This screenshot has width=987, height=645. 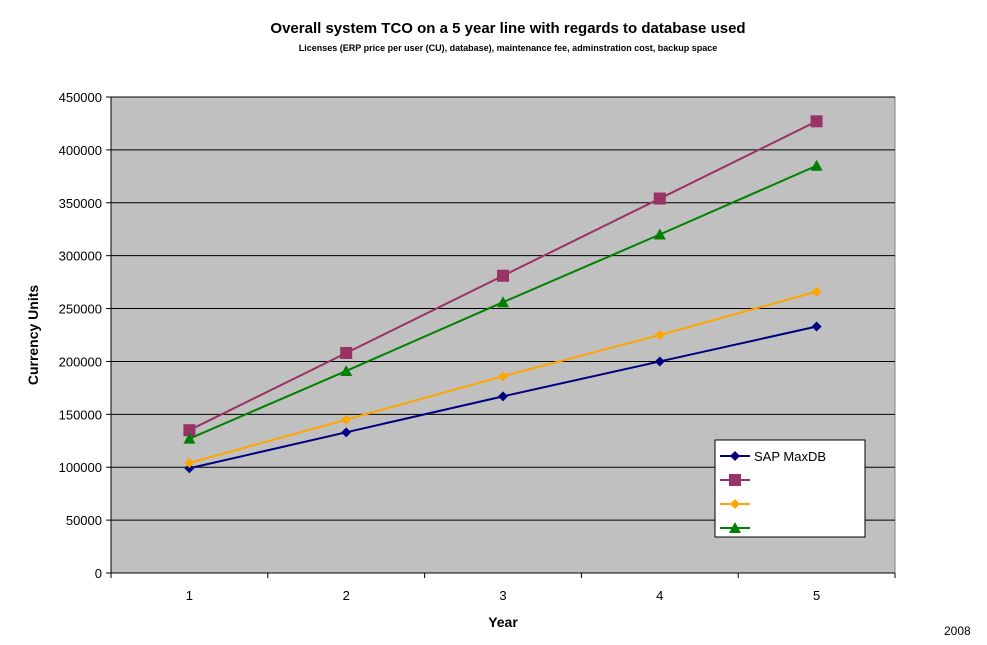 What do you see at coordinates (80, 256) in the screenshot?
I see `y-tick-label: 300000` at bounding box center [80, 256].